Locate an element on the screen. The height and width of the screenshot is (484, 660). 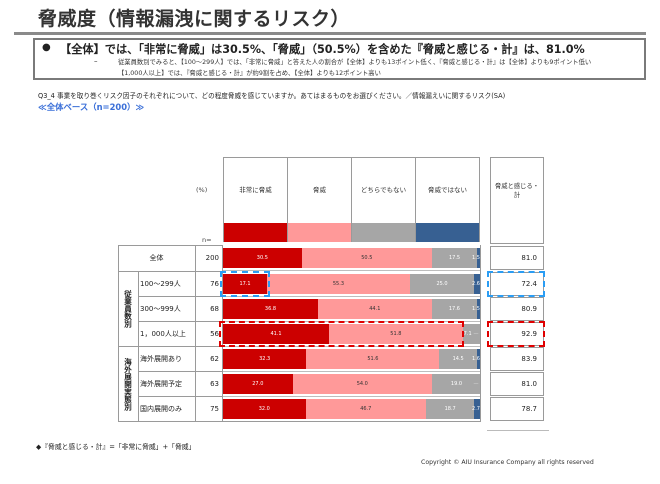
bar-value-label: 44.1 is located at coordinates (375, 309).